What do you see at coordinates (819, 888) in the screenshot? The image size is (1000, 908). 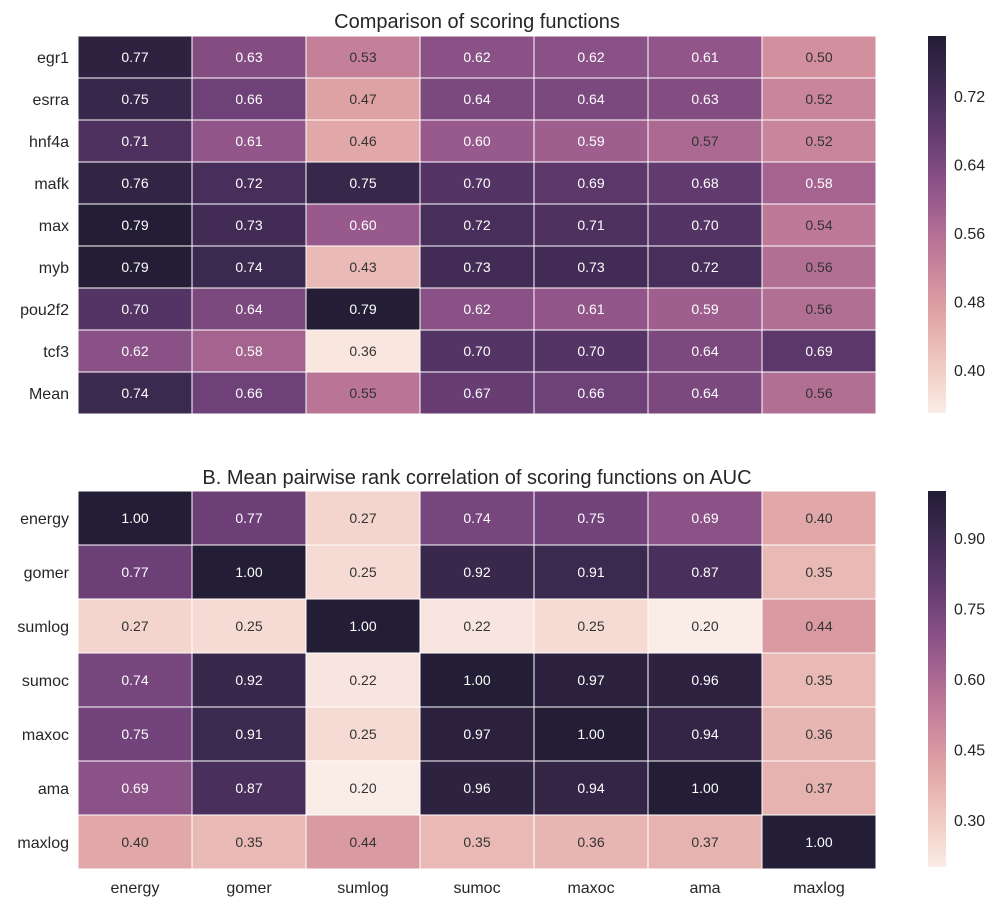 I see `column-label: maxlog` at bounding box center [819, 888].